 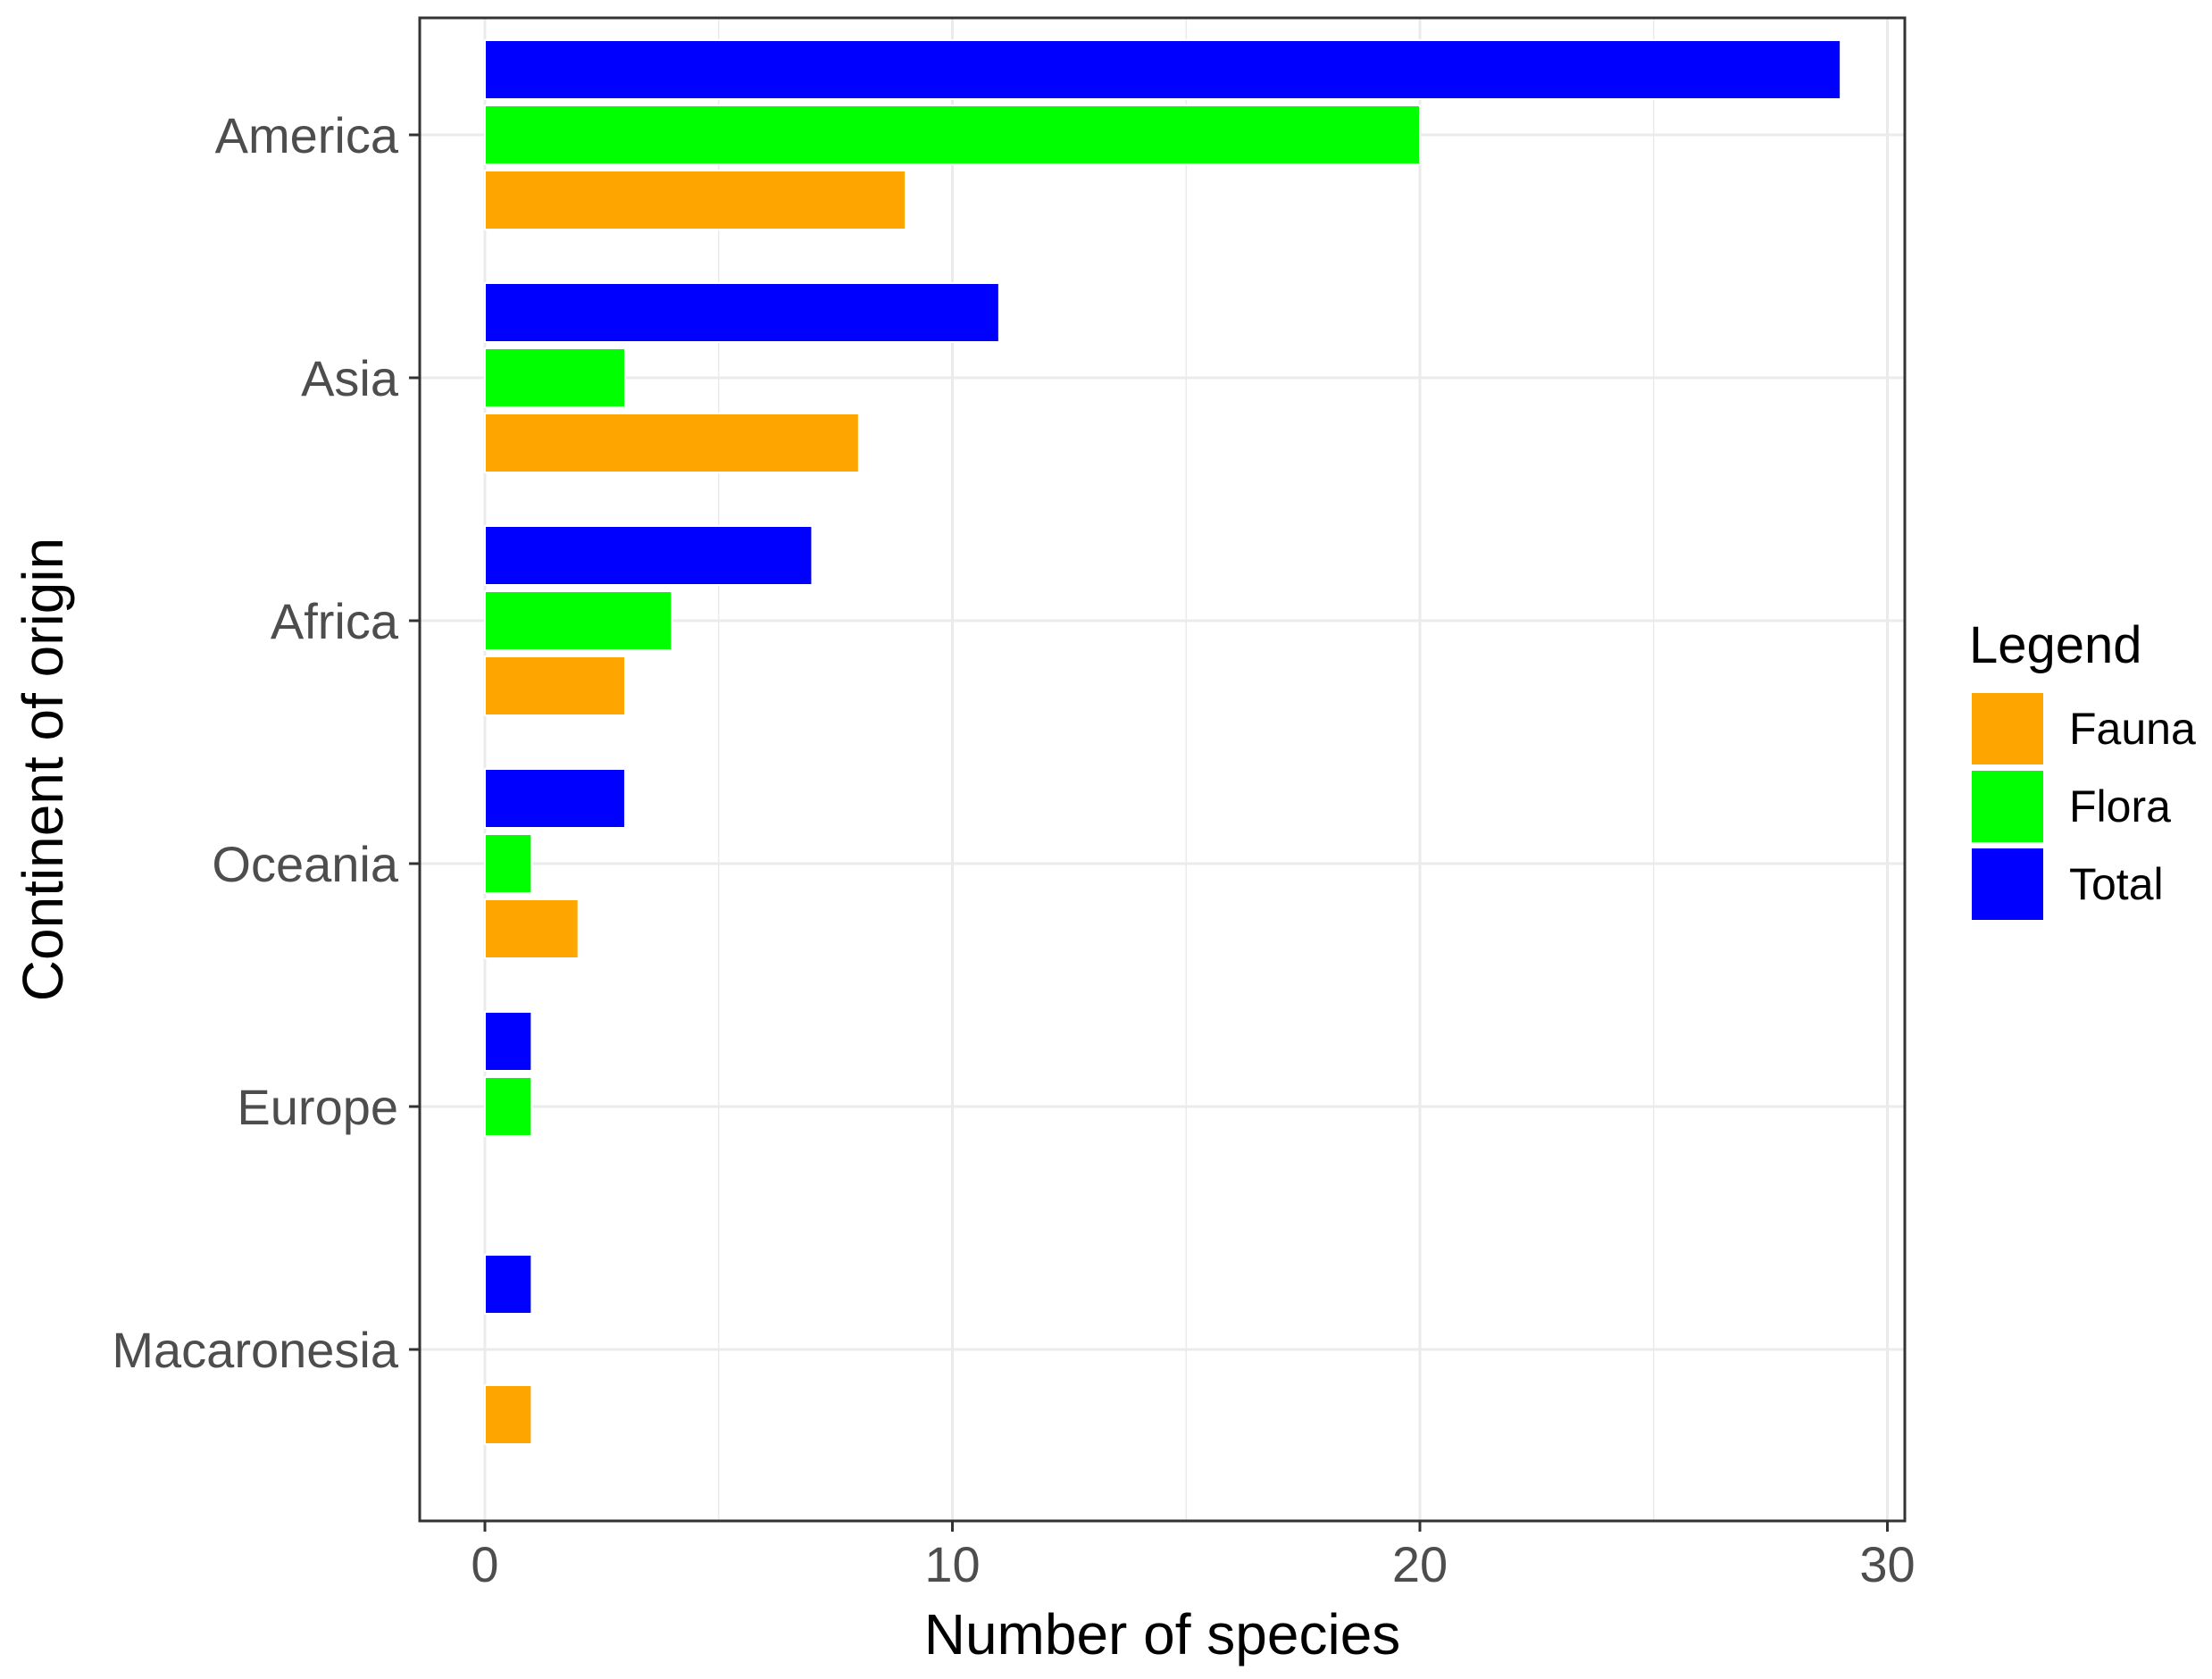 What do you see at coordinates (2007, 884) in the screenshot?
I see `legend-swatch-total` at bounding box center [2007, 884].